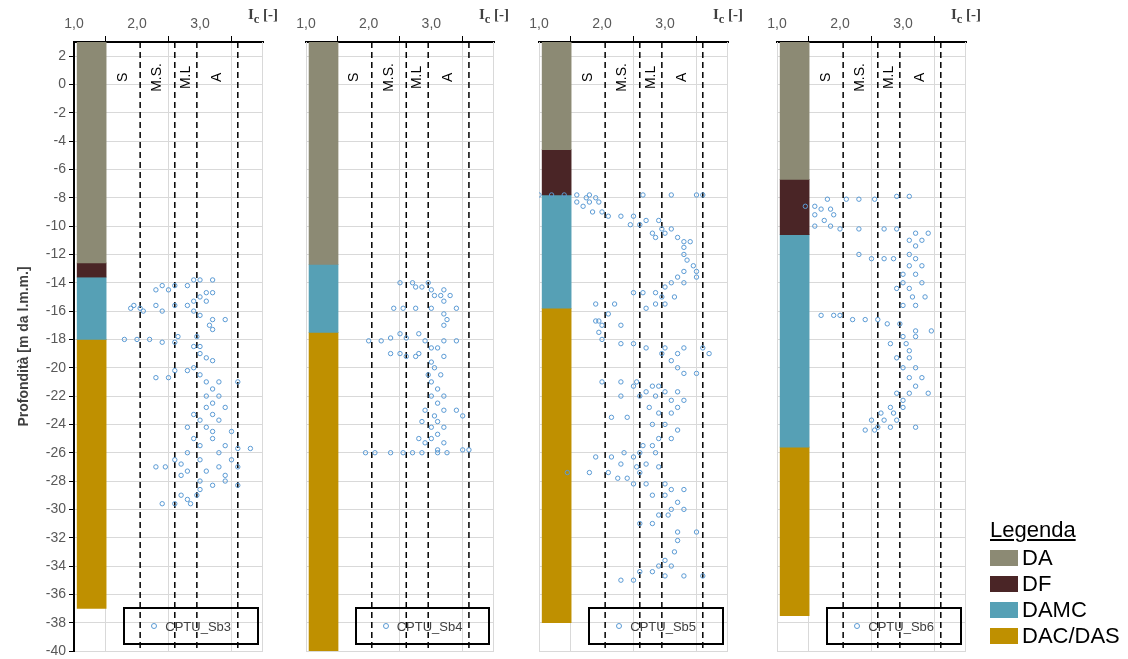 The image size is (1128, 659). What do you see at coordinates (901, 626) in the screenshot?
I see `legend-label: CPTU_Sb6` at bounding box center [901, 626].